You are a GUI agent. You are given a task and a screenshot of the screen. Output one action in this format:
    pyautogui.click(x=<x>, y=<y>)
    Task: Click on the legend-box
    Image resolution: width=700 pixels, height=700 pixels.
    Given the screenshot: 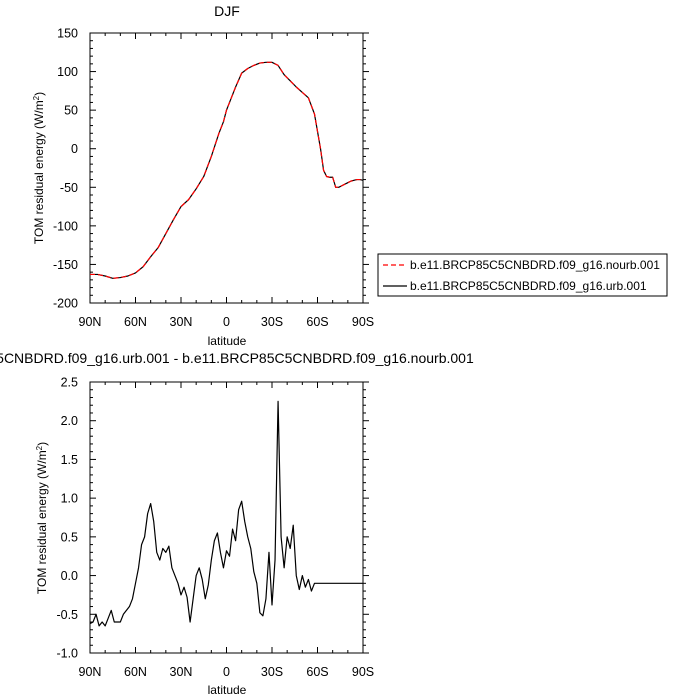 What is the action you would take?
    pyautogui.click(x=522, y=275)
    